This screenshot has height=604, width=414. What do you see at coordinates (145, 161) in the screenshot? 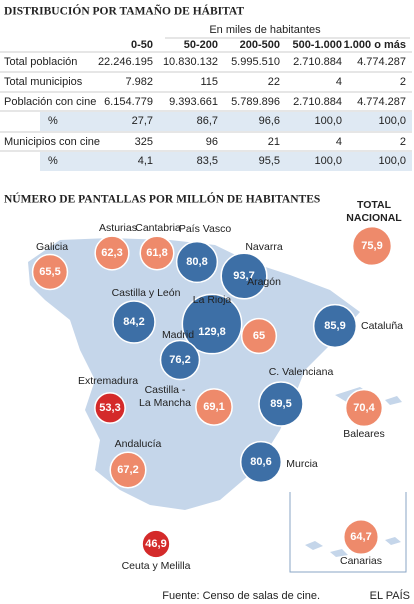
I see `cell: 4,1` at bounding box center [145, 161].